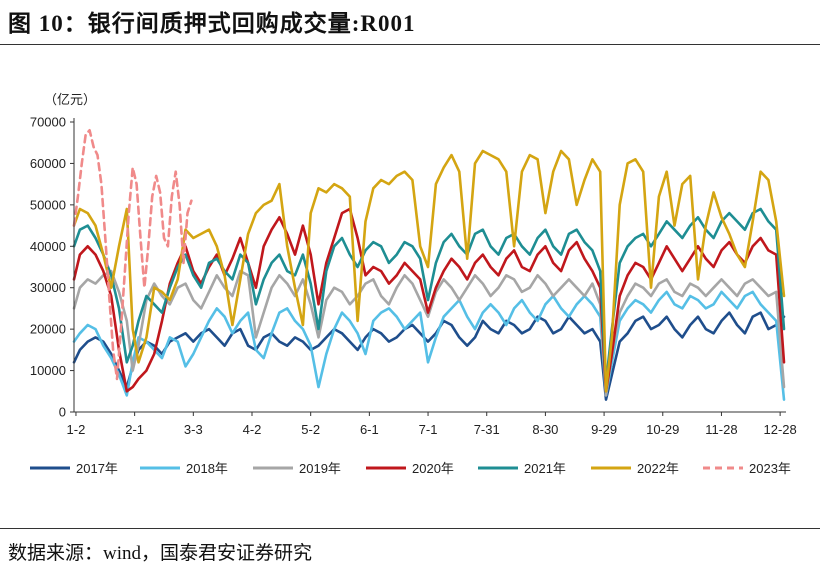  What do you see at coordinates (48, 329) in the screenshot?
I see `y-tick-label: 20000` at bounding box center [48, 329].